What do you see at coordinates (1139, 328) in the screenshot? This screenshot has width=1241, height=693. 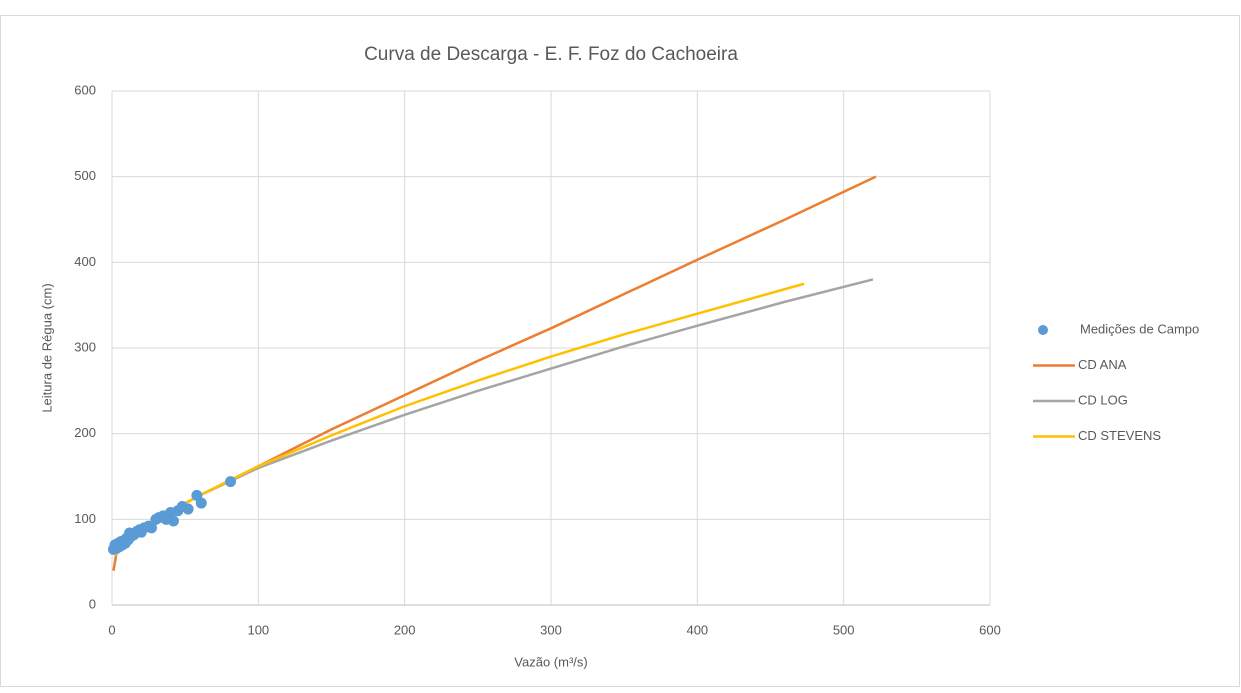 I see `legend-label: Medições de Campo` at bounding box center [1139, 328].